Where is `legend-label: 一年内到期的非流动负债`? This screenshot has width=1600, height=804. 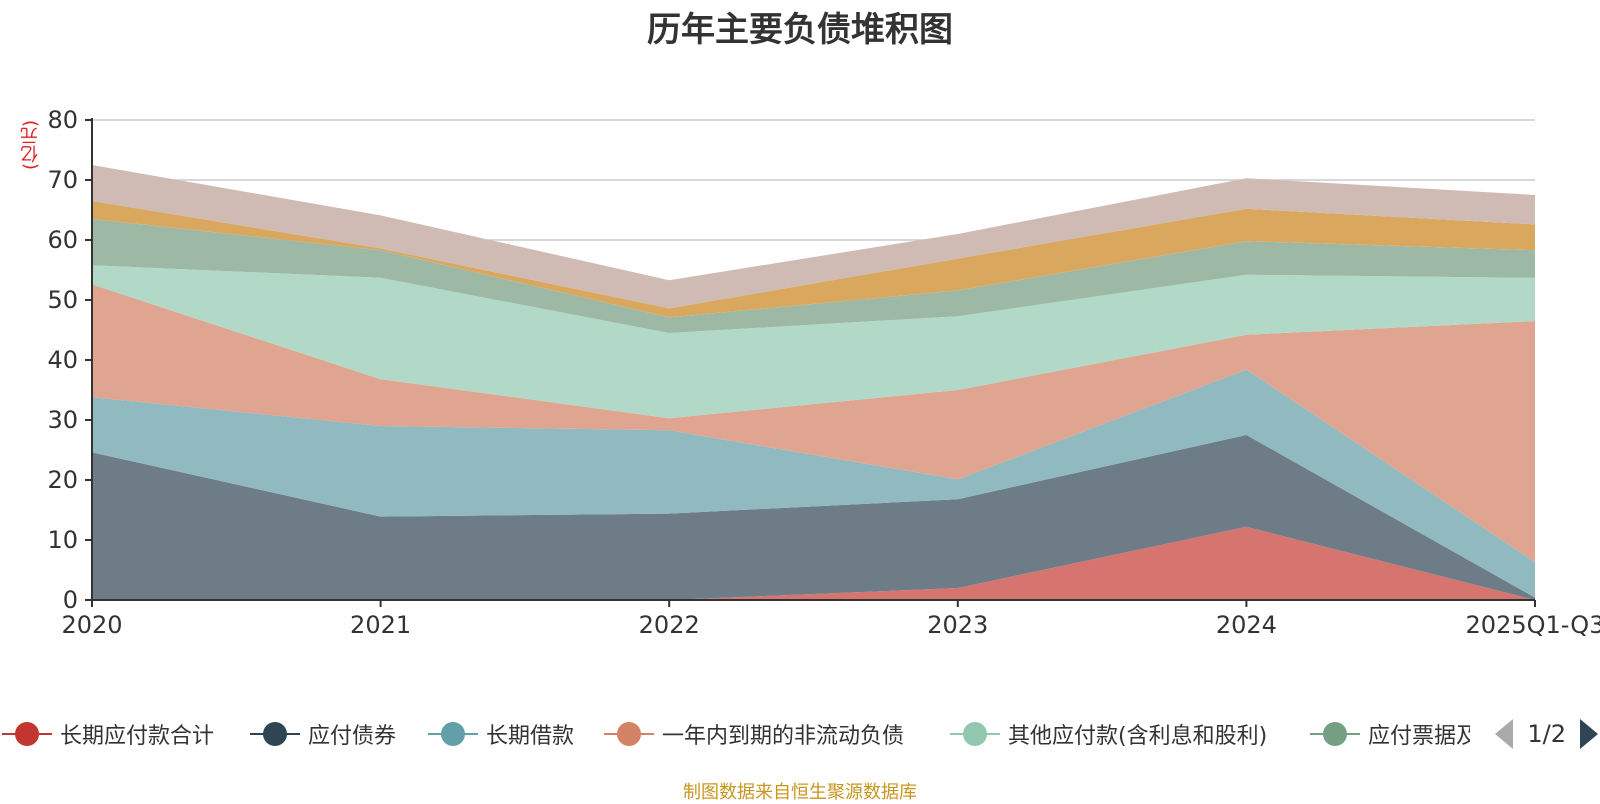
legend-label: 一年内到期的非流动负债 is located at coordinates (783, 736).